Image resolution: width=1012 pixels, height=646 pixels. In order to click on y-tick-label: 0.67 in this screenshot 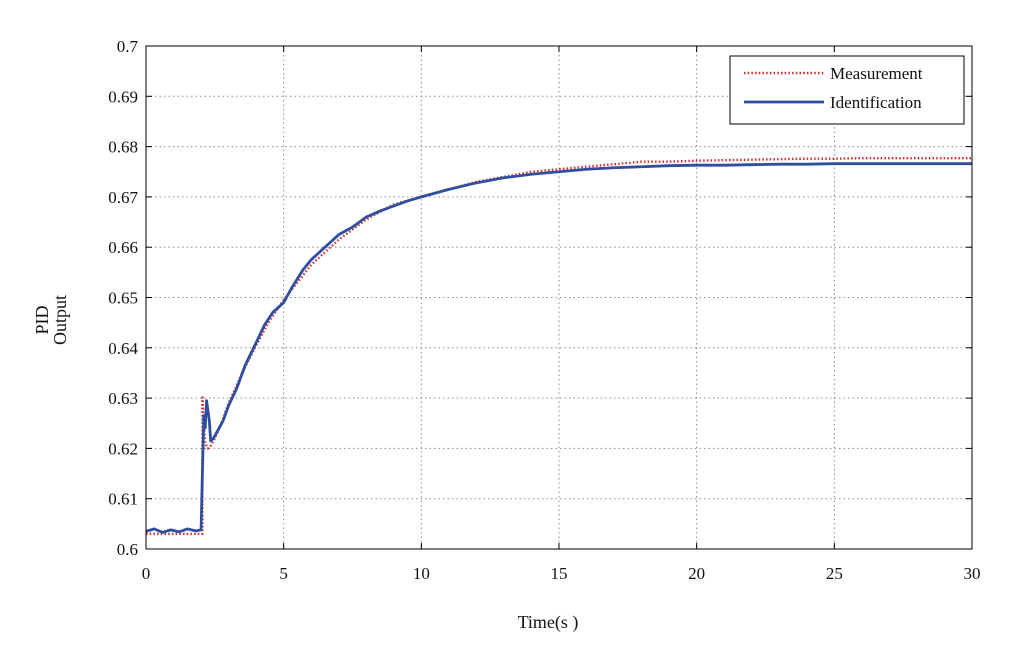, I will do `click(123, 197)`.